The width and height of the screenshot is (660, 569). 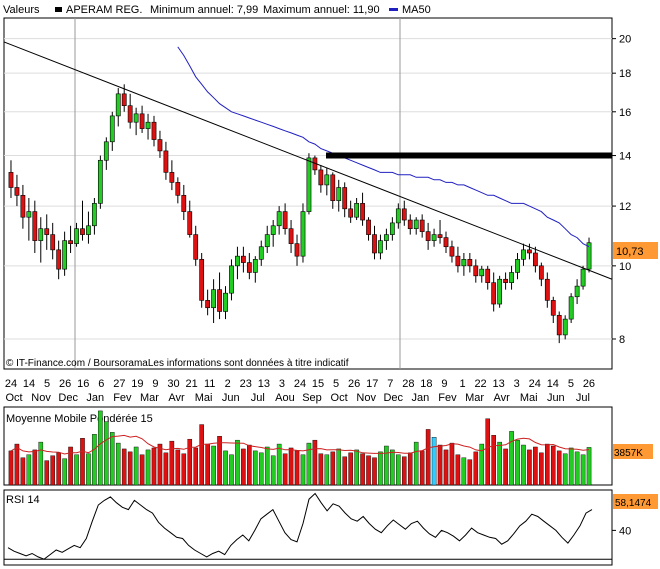 I want to click on x-day-label: 13, so click(x=499, y=384).